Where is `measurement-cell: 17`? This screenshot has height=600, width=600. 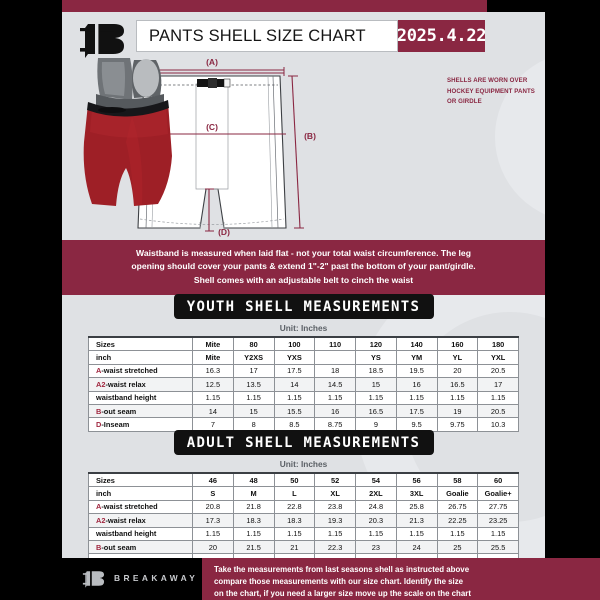 measurement-cell: 17 is located at coordinates (253, 371).